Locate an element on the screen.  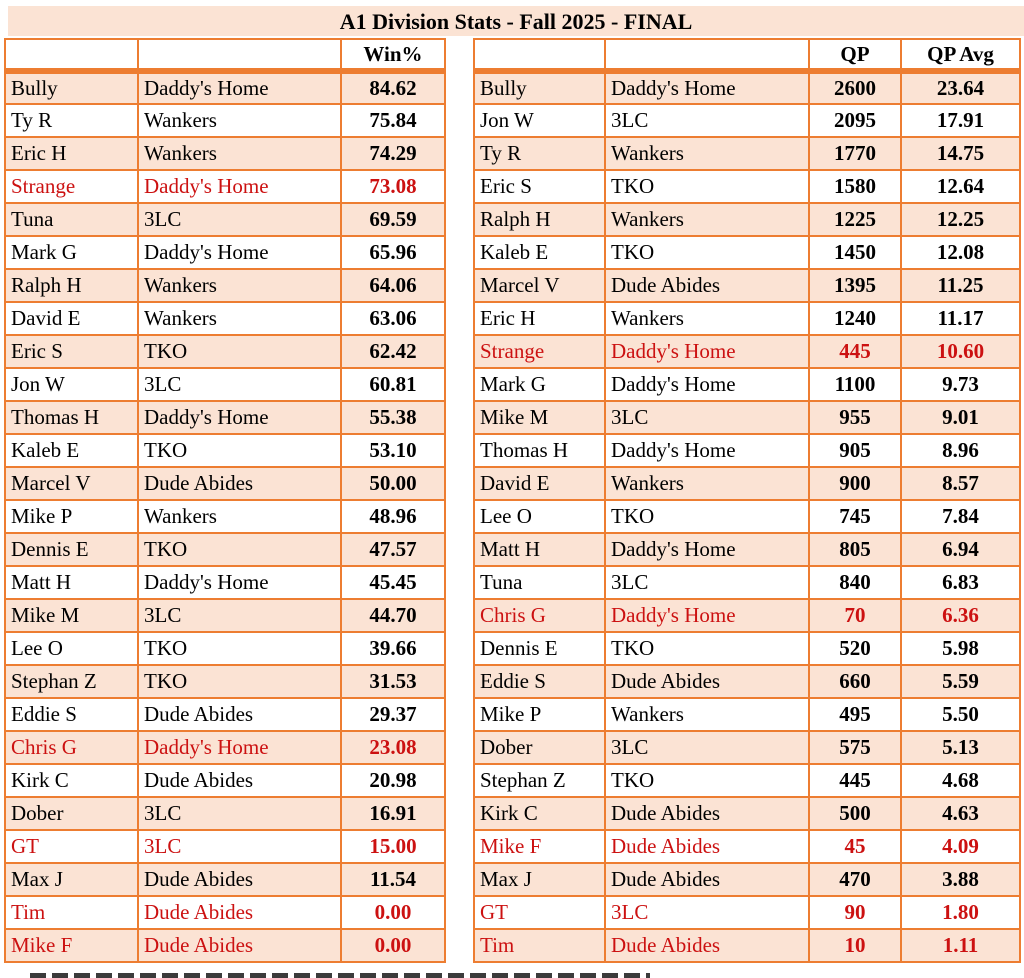
qp-avg-cell: 3.88 is located at coordinates (960, 879).